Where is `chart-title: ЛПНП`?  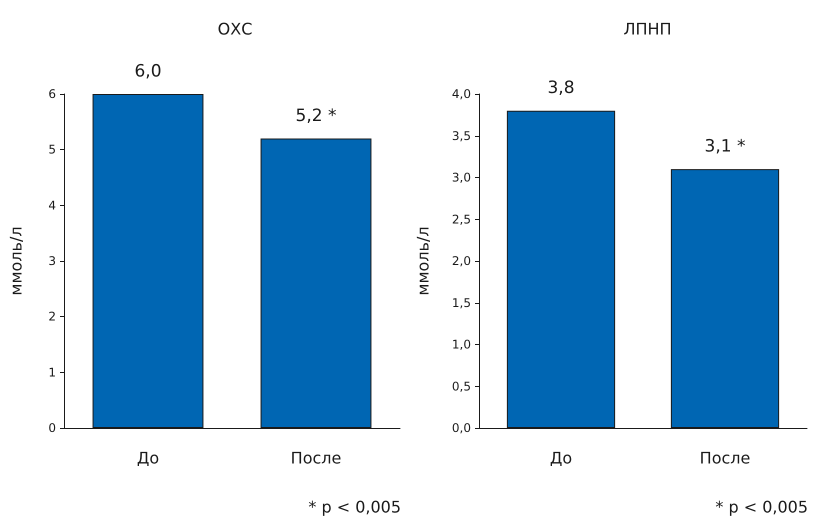
chart-title: ЛПНП is located at coordinates (647, 29).